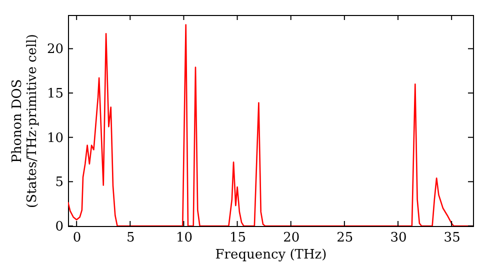  Describe the element at coordinates (238, 238) in the screenshot. I see `x-tick-label: 15` at that location.